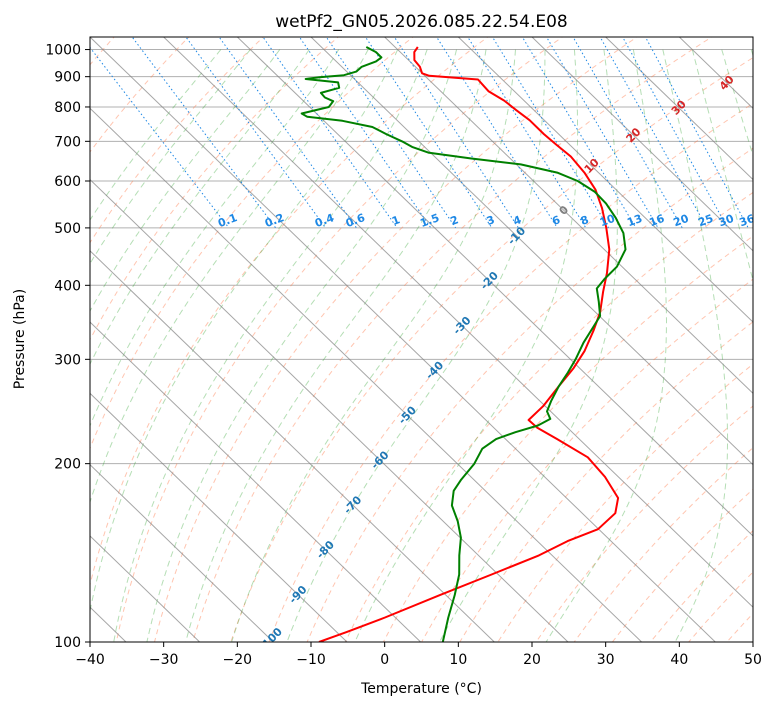 Image resolution: width=775 pixels, height=708 pixels. I want to click on mixing-ratio-label: 10, so click(607, 221).